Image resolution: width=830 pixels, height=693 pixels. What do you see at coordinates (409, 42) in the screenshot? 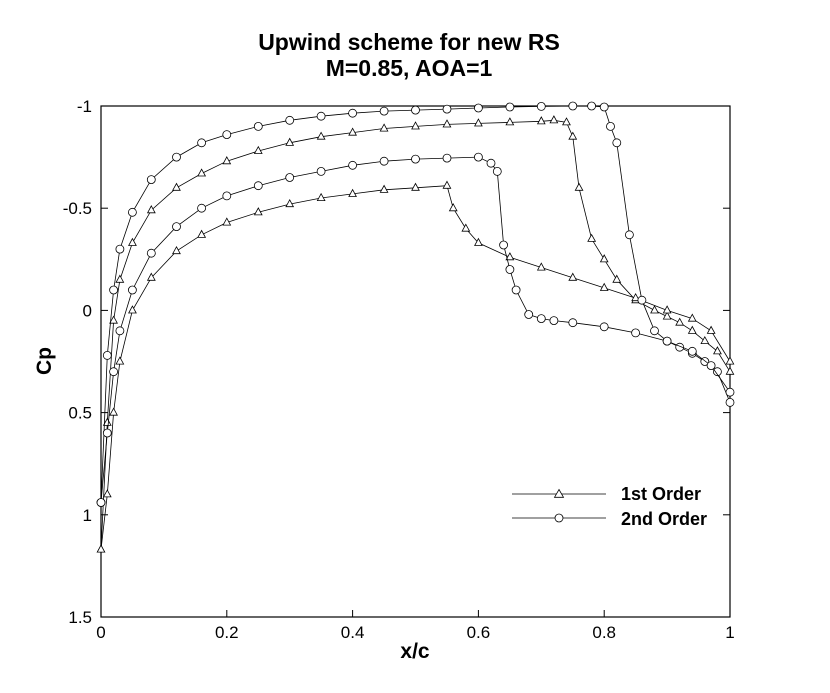
I see `chart-title: Upwind scheme for new RS` at bounding box center [409, 42].